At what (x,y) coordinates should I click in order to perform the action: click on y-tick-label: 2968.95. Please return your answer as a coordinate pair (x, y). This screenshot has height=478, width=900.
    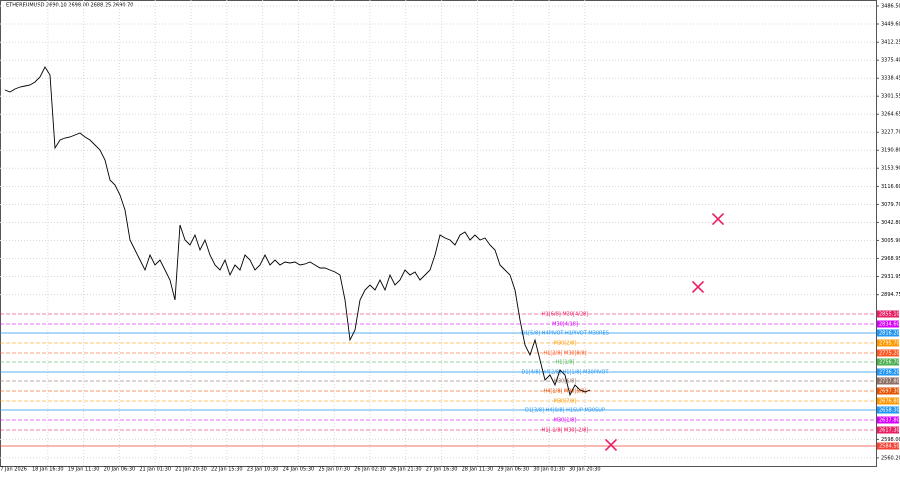
    Looking at the image, I should click on (890, 259).